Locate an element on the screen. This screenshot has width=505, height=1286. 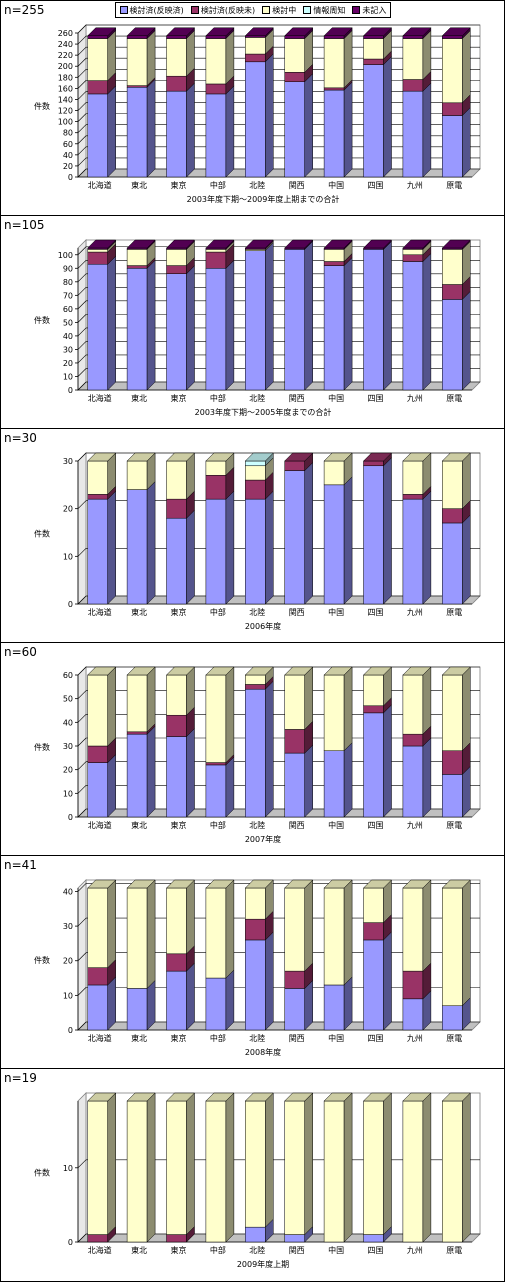
x-axis-label: 2009年度上期 is located at coordinates (263, 1264).